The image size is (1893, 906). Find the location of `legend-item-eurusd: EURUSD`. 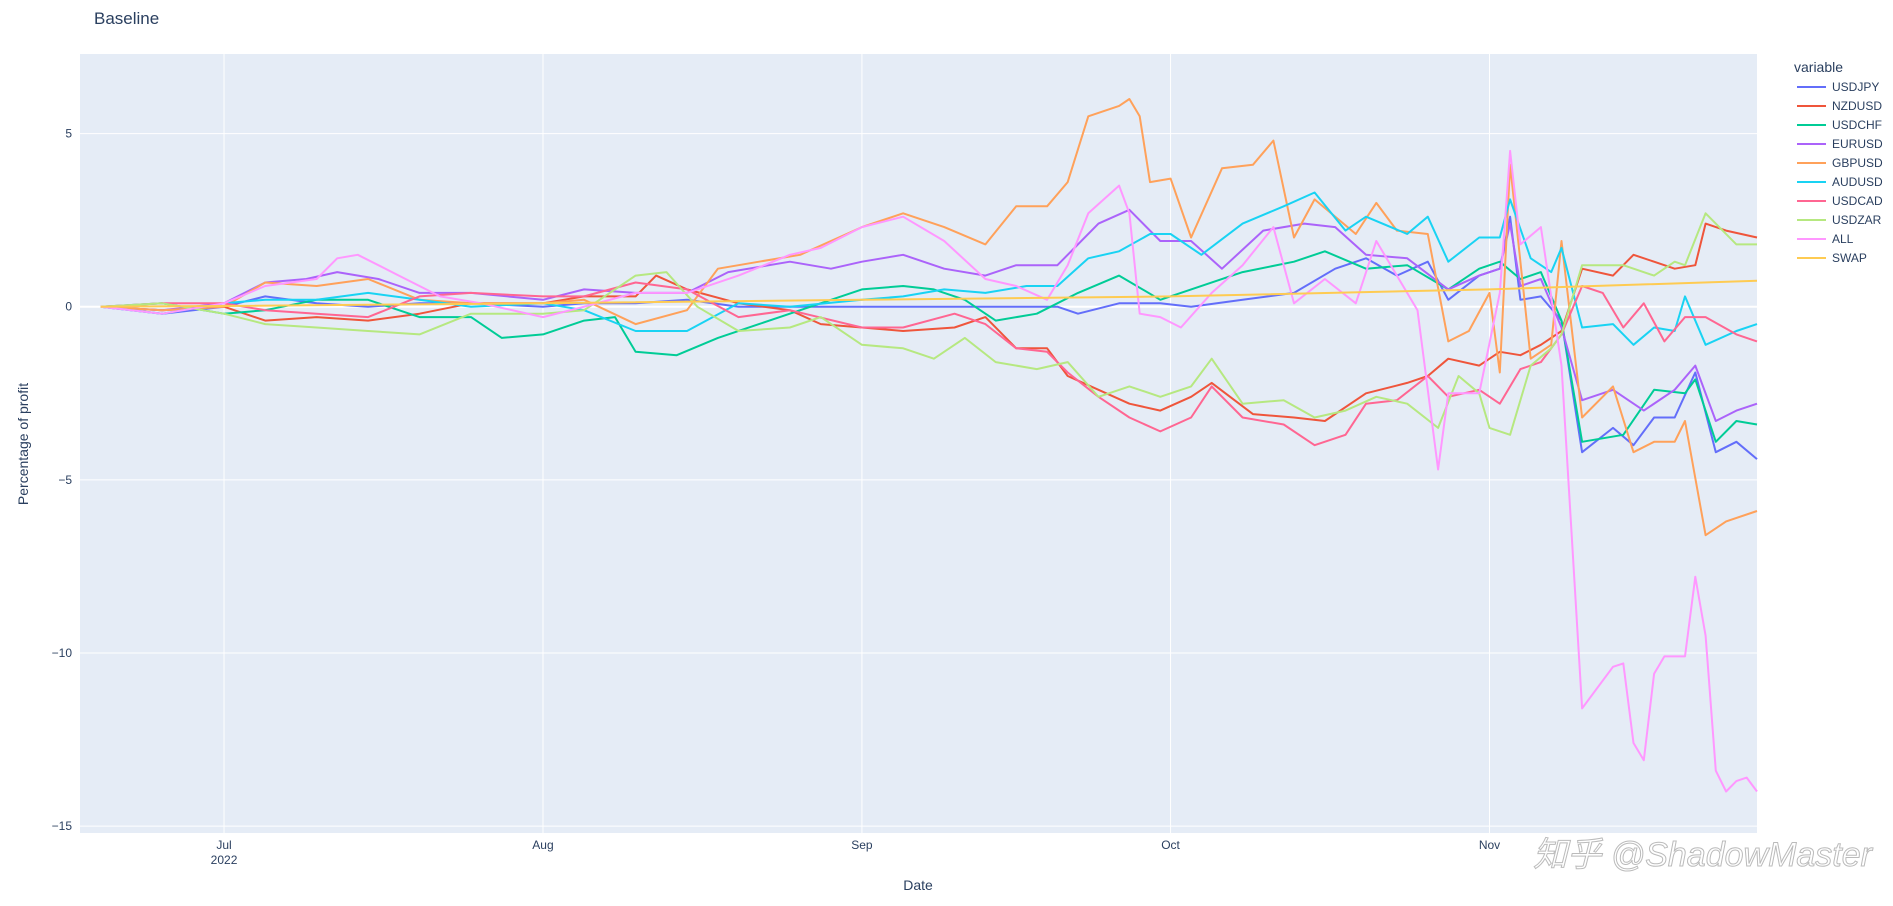

legend-item-eurusd: EURUSD is located at coordinates (1857, 144).